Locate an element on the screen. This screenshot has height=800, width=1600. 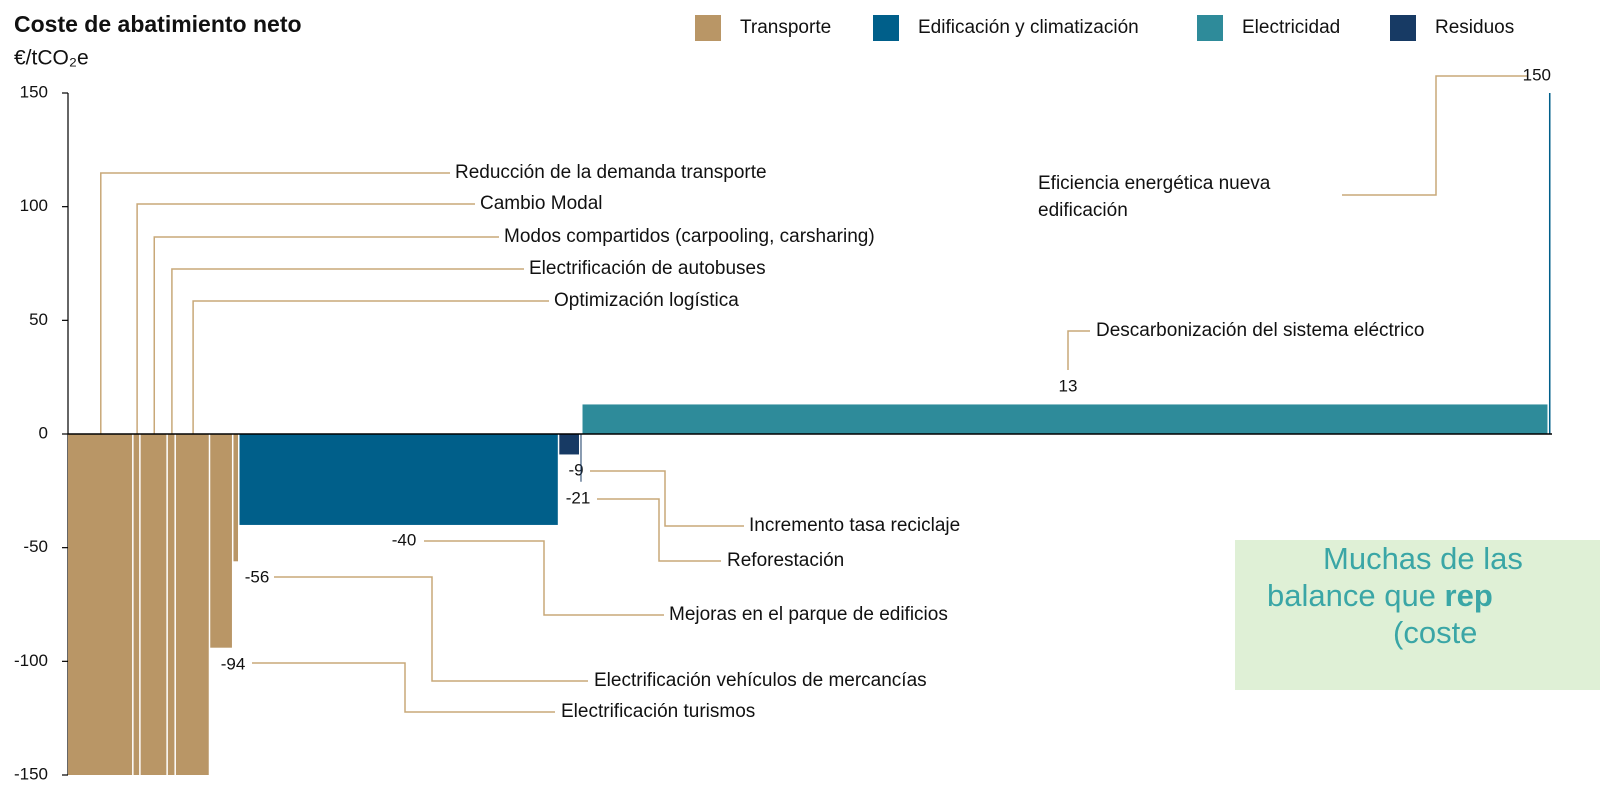
y-tick-label: 0 is located at coordinates (43, 432).